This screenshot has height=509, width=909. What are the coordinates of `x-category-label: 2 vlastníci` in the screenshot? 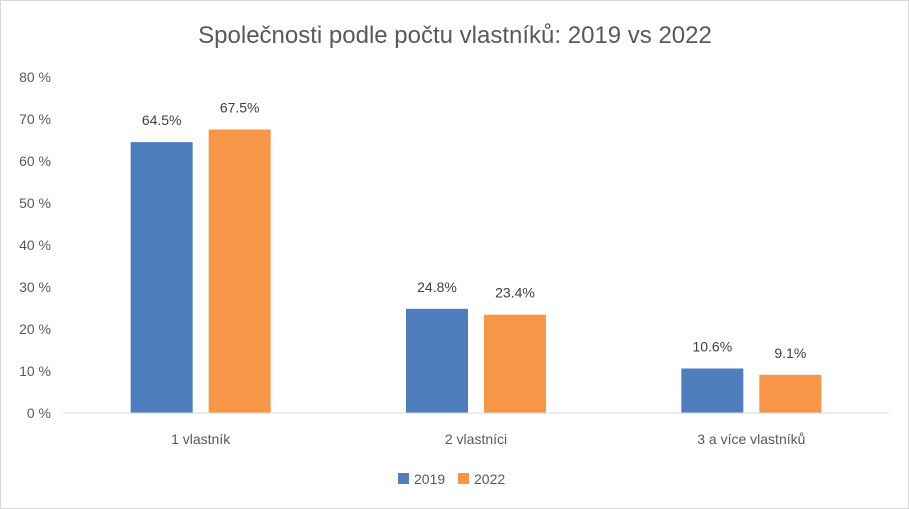 It's located at (476, 439).